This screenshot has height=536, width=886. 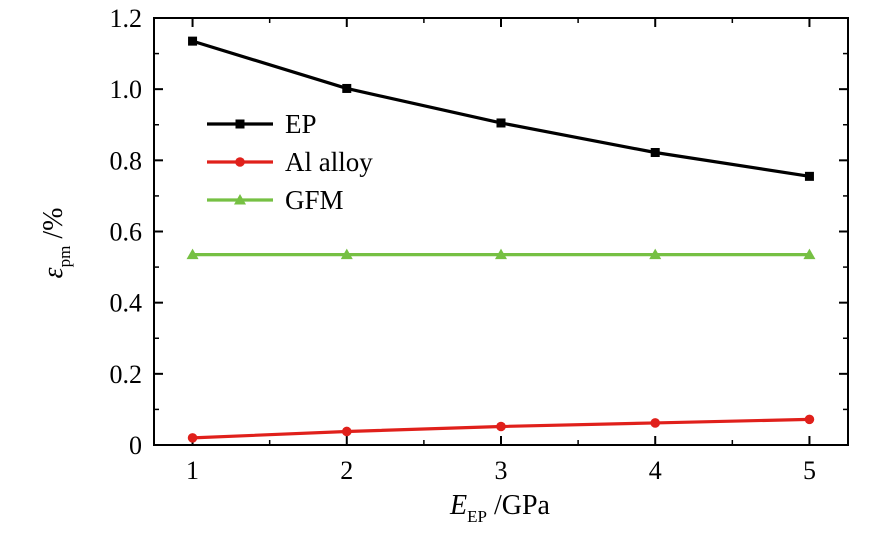 What do you see at coordinates (477, 516) in the screenshot?
I see `x-axis-title-sub: EP` at bounding box center [477, 516].